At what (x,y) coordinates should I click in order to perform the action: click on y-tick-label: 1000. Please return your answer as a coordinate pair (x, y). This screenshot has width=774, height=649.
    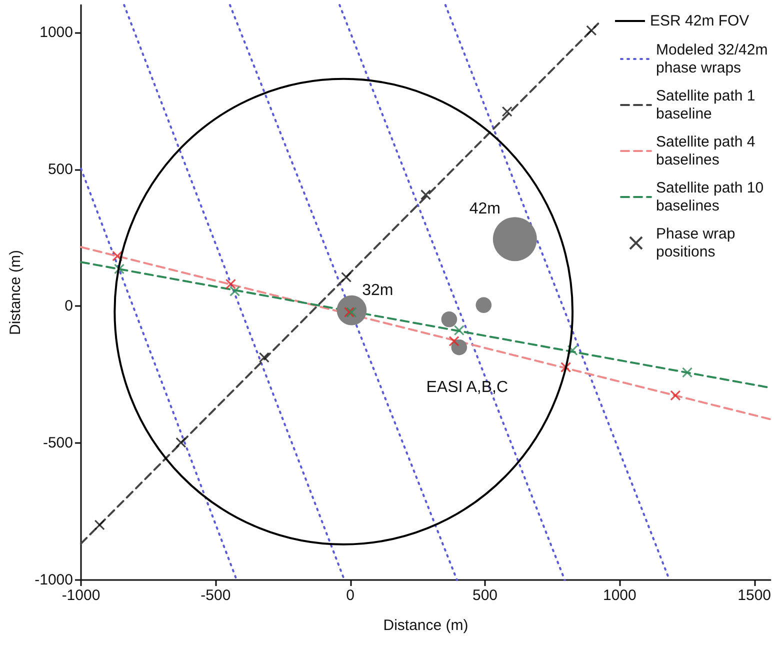
    Looking at the image, I should click on (56, 32).